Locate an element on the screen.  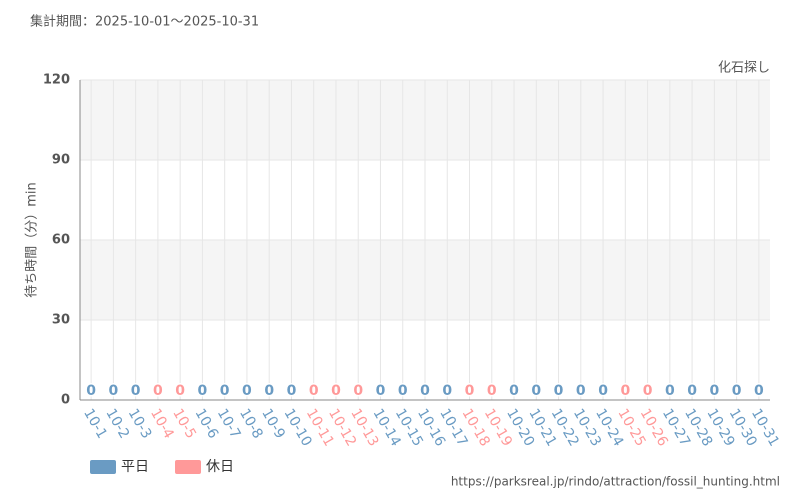
y-tick-label: 90 is located at coordinates (61, 160).